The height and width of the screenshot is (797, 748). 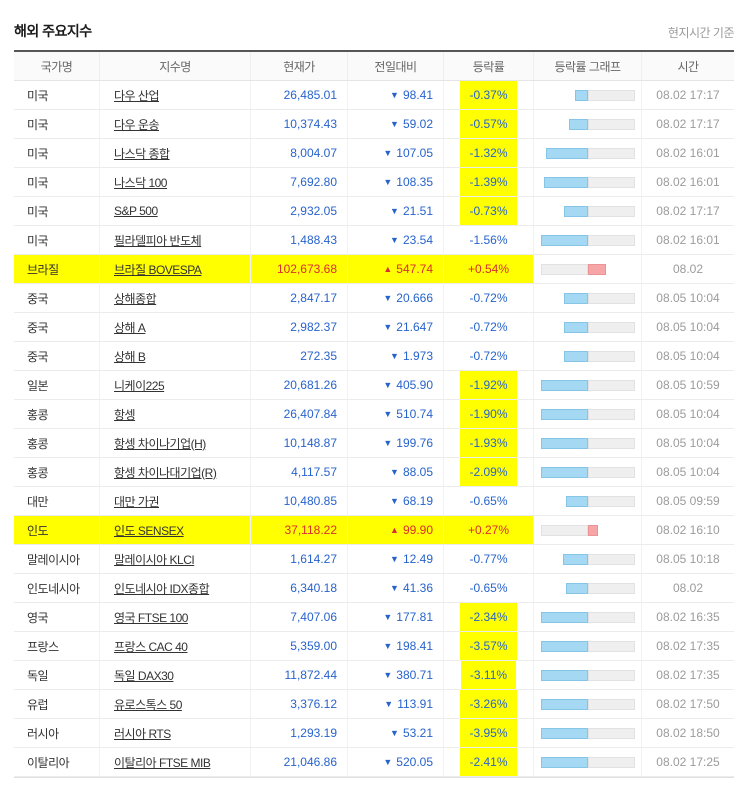 What do you see at coordinates (125, 414) in the screenshot?
I see `index-link: 항셍` at bounding box center [125, 414].